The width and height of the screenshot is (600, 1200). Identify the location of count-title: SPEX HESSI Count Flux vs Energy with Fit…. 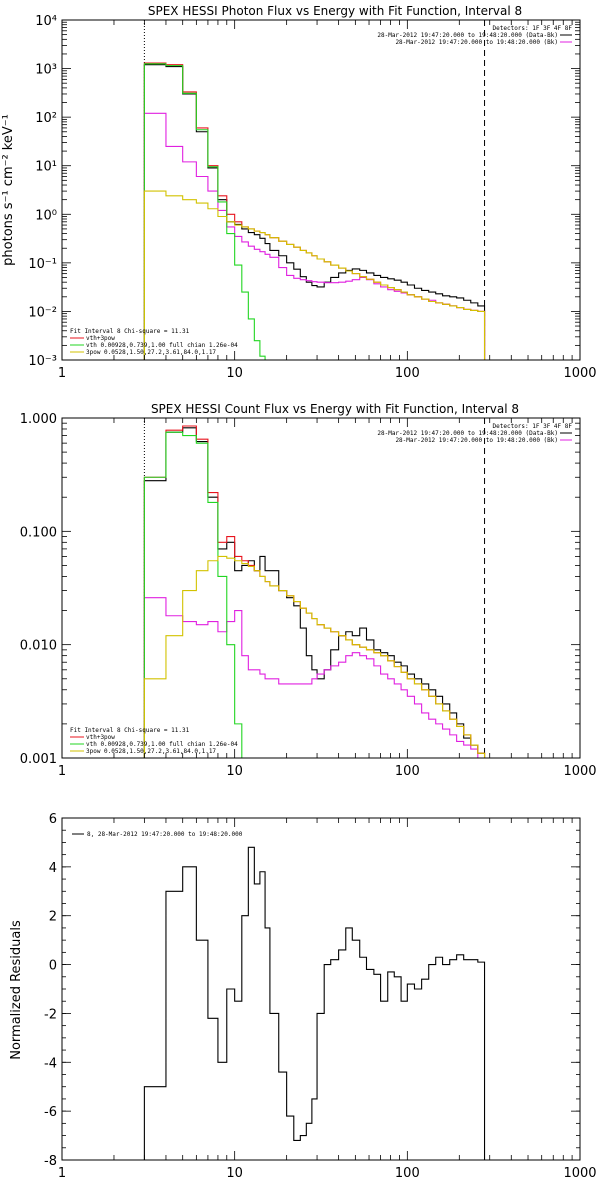
(335, 409).